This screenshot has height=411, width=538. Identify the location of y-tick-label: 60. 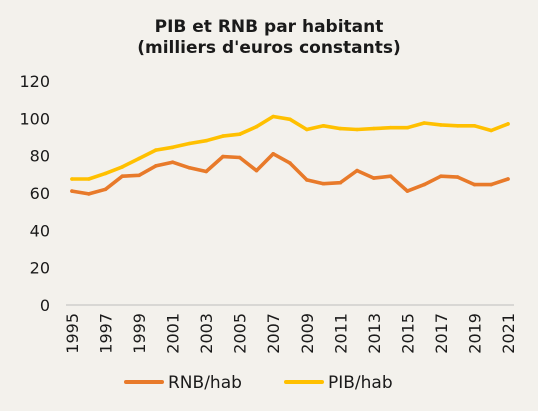
(40, 193).